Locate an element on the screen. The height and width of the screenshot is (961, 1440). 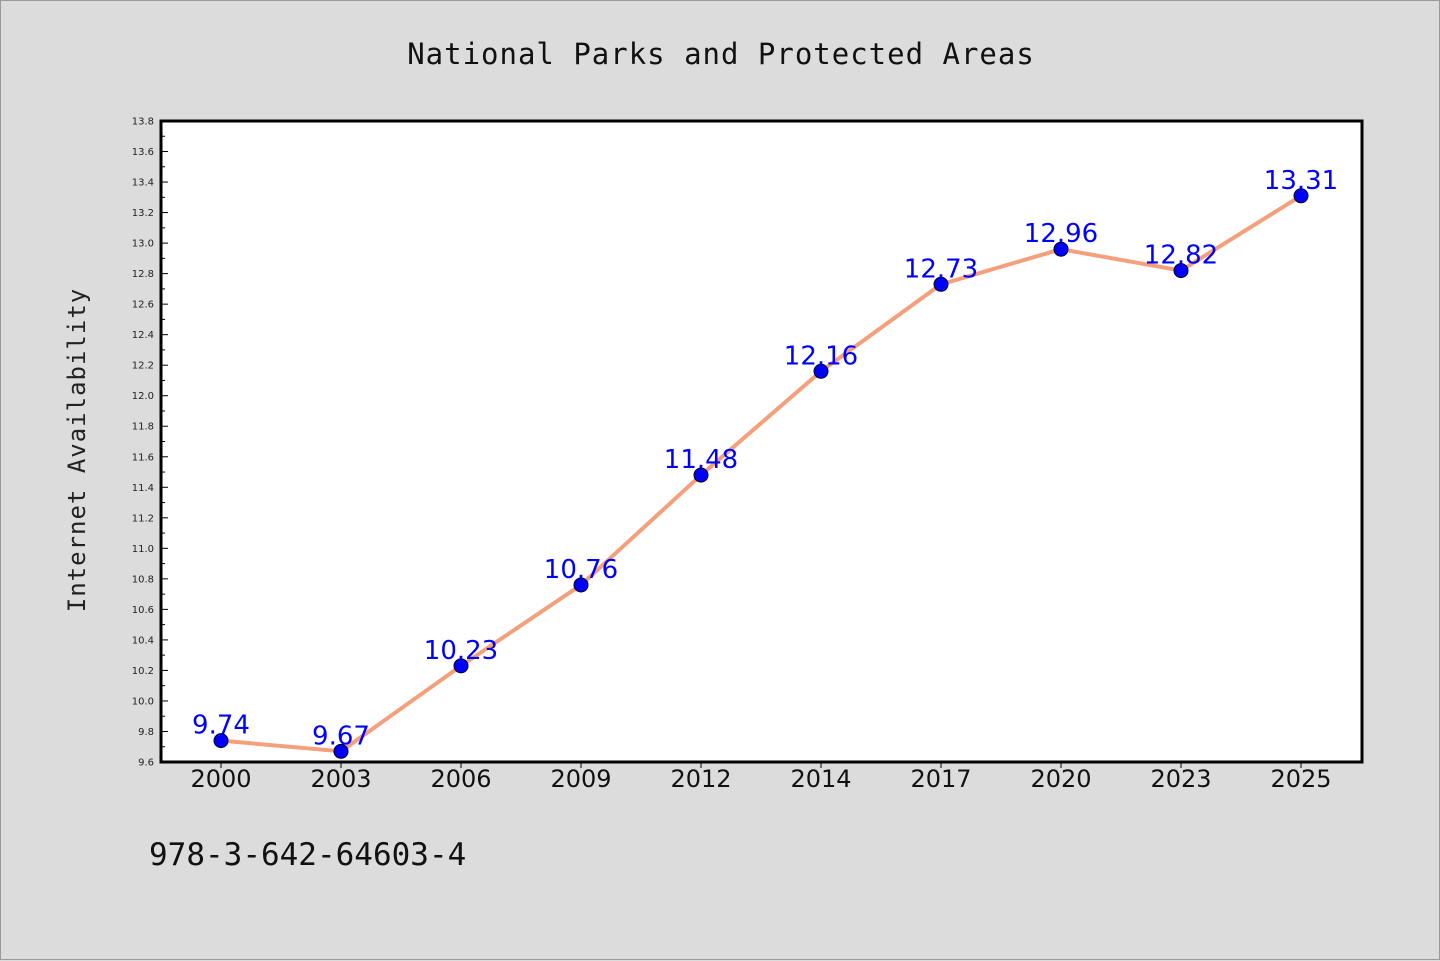
x-tick-label: 2023 is located at coordinates (1180, 779).